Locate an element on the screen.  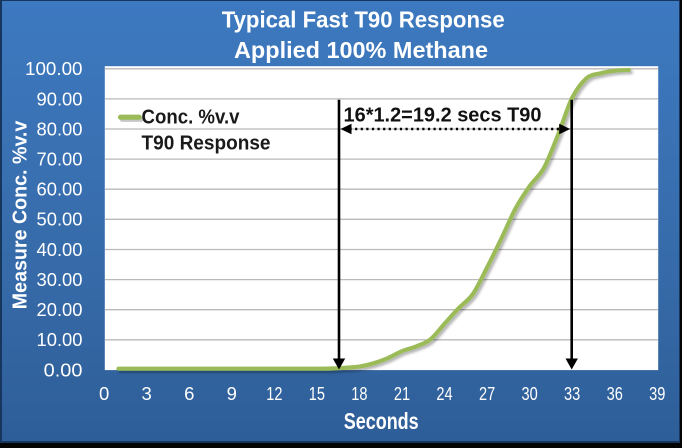
svg-text: 90.00 is located at coordinates (60, 98).